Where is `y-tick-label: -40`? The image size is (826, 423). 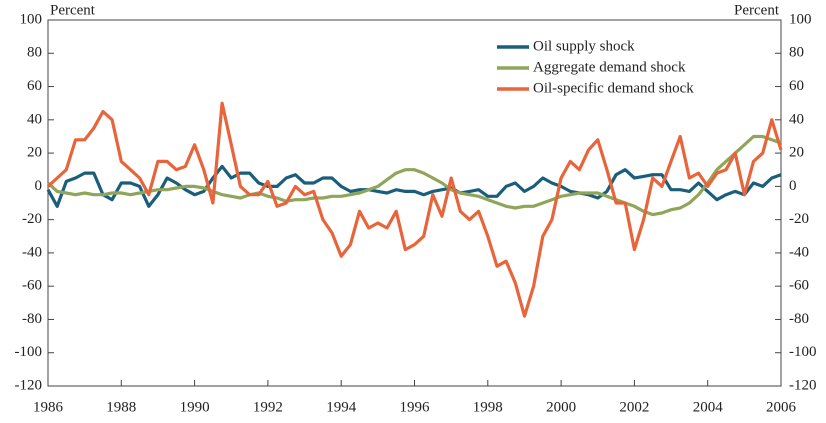 y-tick-label: -40 is located at coordinates (32, 252).